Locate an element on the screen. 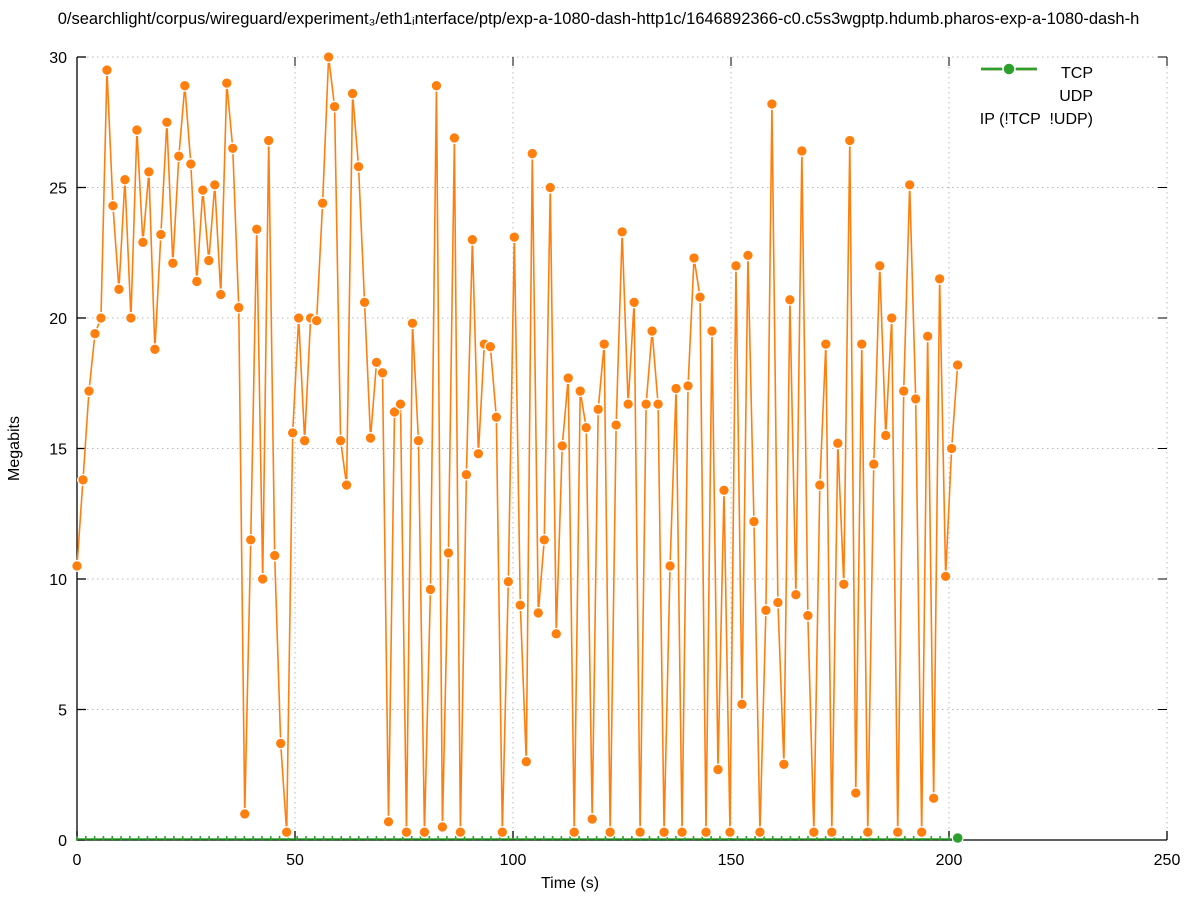  y-tick-label: 0 is located at coordinates (62, 841).